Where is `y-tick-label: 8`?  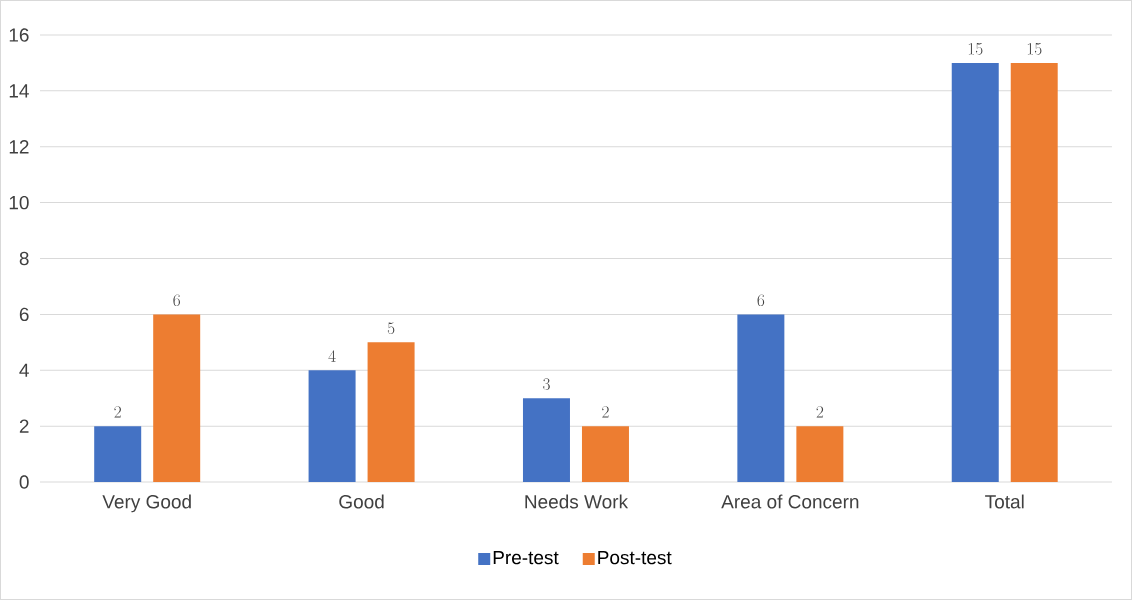
y-tick-label: 8 is located at coordinates (24, 258).